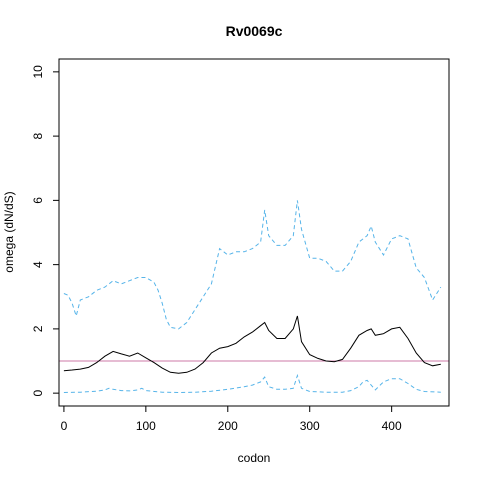  What do you see at coordinates (45, 230) in the screenshot?
I see `y-axis: 0 2 4 6 8 10` at bounding box center [45, 230].